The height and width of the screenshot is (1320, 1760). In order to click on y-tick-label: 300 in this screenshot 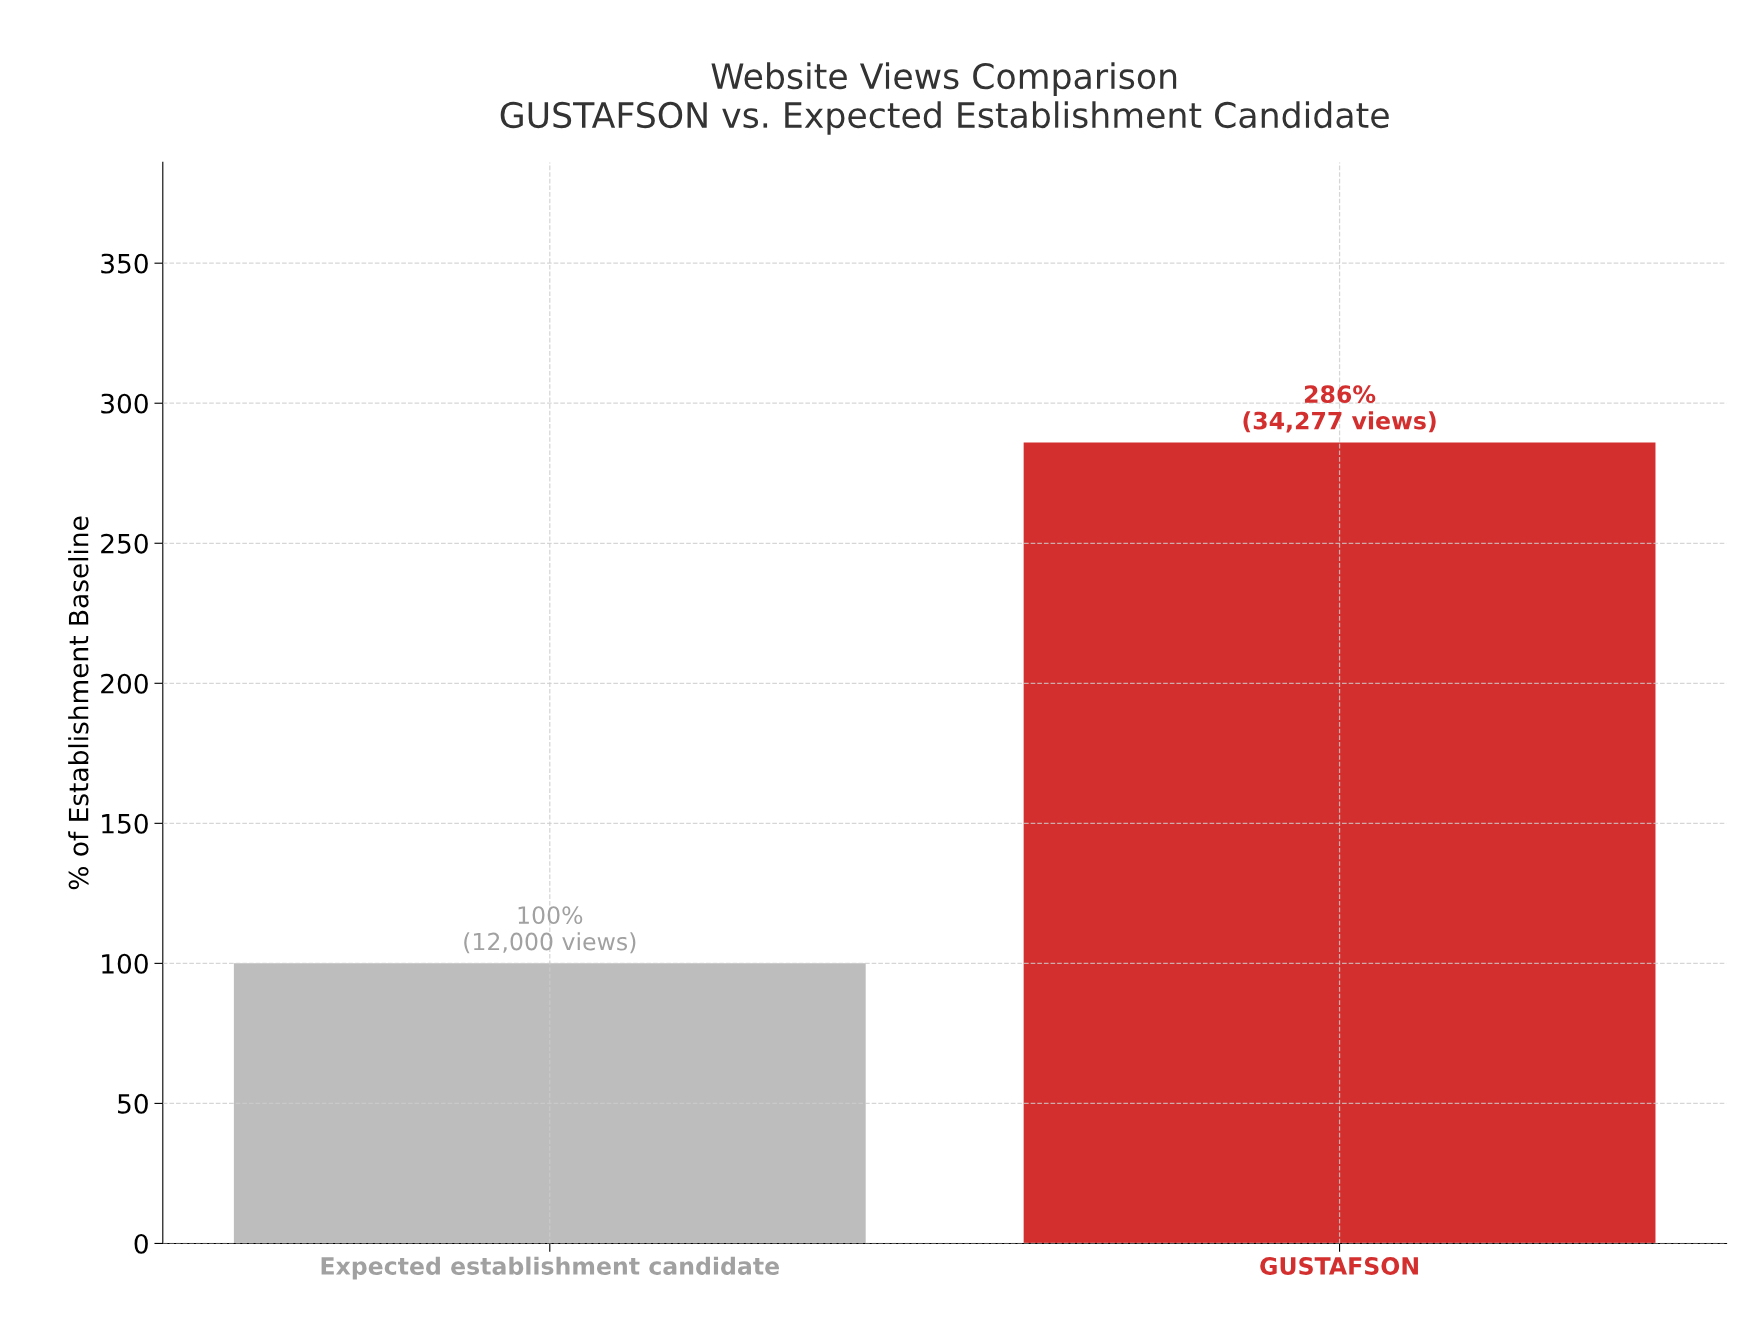, I will do `click(124, 403)`.